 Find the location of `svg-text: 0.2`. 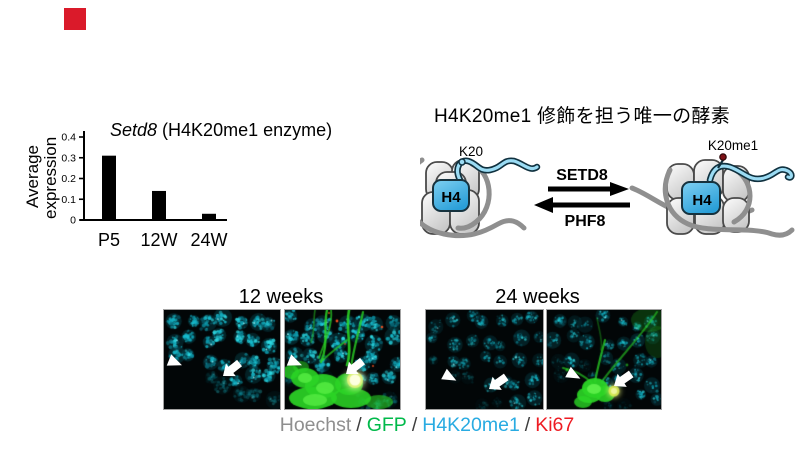

svg-text: 0.2 is located at coordinates (68, 179).